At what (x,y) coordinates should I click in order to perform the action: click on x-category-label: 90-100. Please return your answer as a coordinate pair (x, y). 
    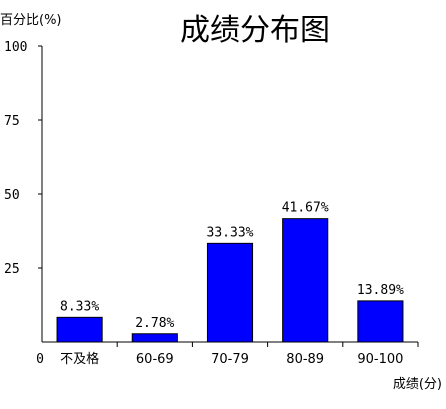
    Looking at the image, I should click on (380, 359).